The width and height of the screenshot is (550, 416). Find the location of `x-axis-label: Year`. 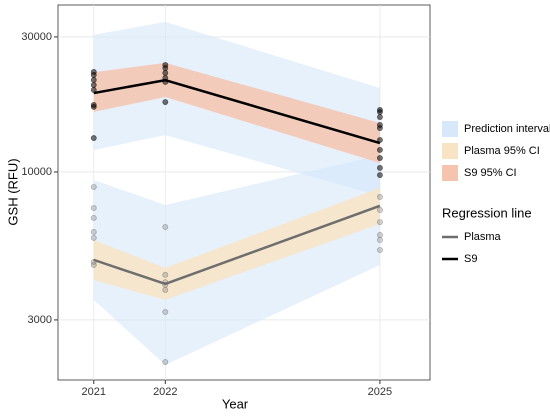

x-axis-label: Year is located at coordinates (235, 403).